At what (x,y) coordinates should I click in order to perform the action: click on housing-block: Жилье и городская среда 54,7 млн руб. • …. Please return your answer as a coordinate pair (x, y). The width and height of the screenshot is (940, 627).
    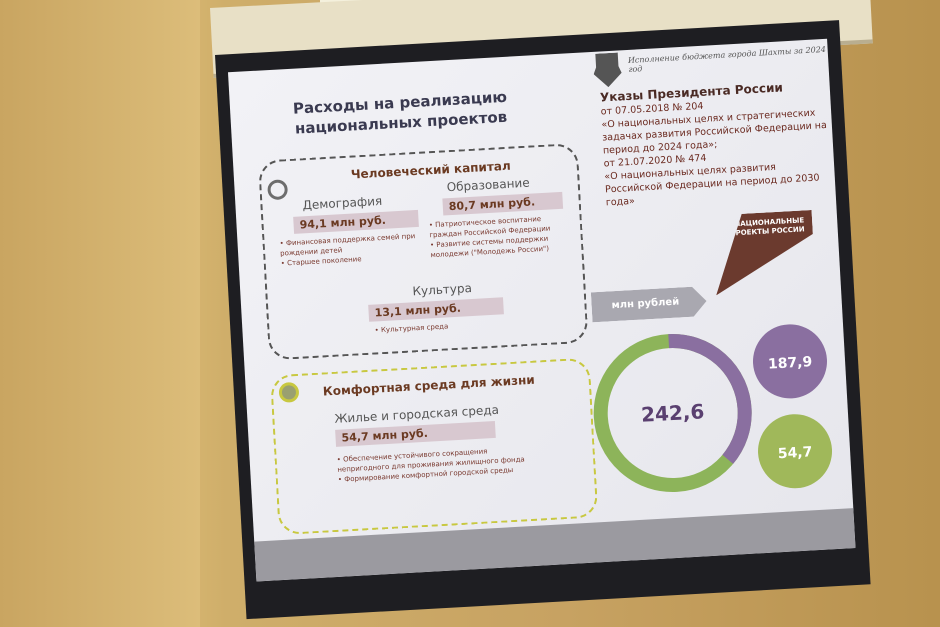
    Looking at the image, I should click on (436, 443).